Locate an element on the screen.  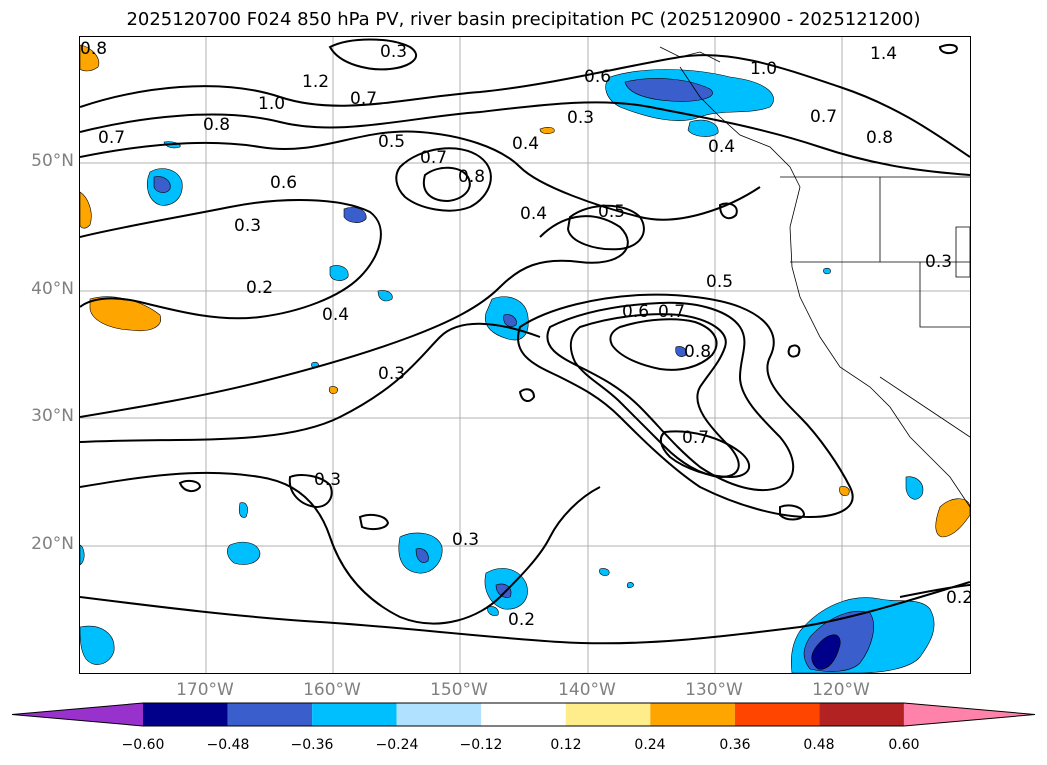
colorbar-tick: 0.36 is located at coordinates (735, 745).